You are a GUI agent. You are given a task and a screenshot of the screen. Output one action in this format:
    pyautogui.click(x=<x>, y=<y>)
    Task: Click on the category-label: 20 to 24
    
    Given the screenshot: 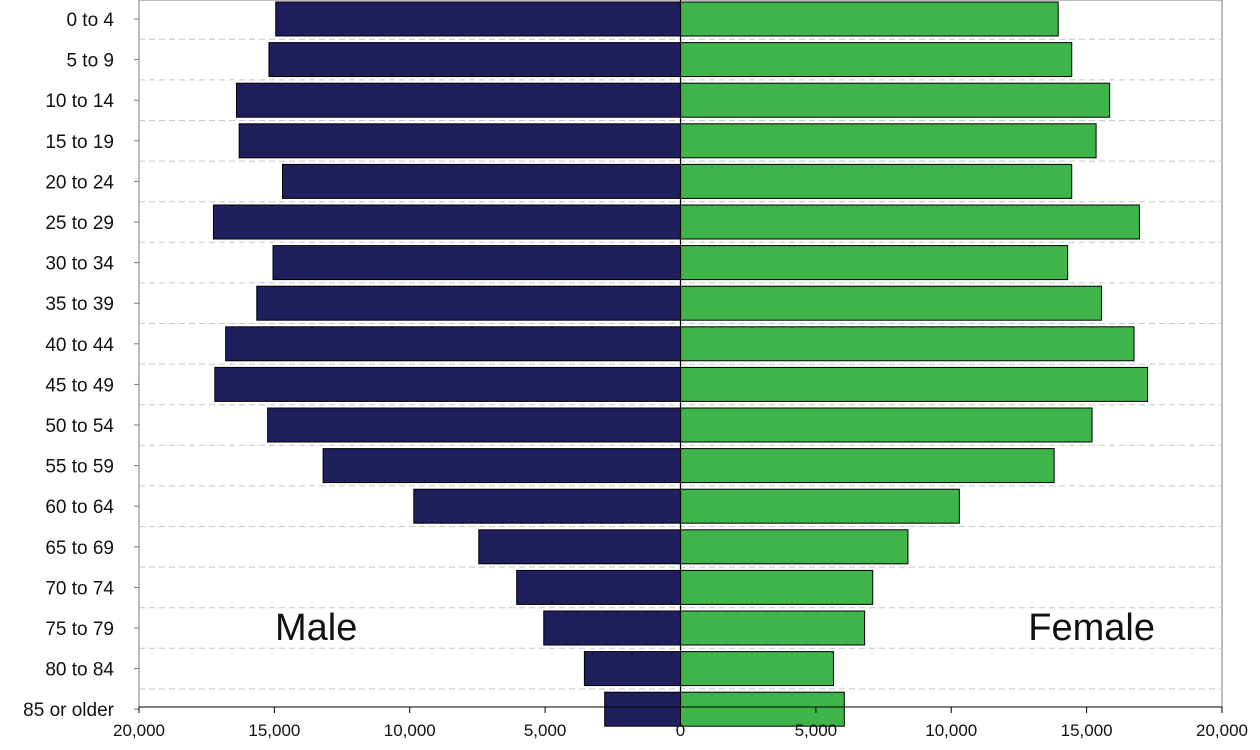 What is the action you would take?
    pyautogui.click(x=79, y=182)
    